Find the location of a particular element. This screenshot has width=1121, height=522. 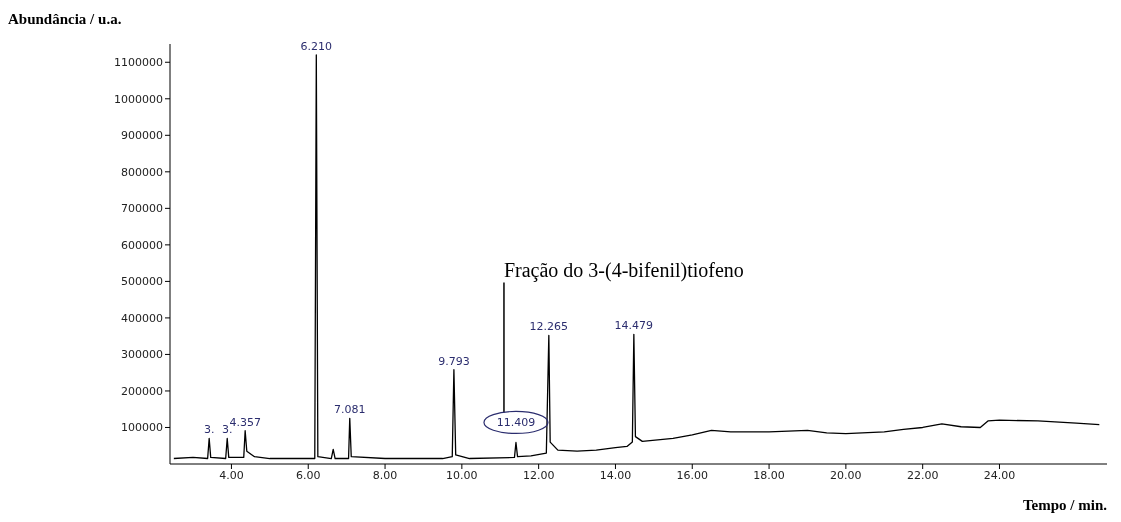

y-tick-label: 300000 is located at coordinates (142, 355).